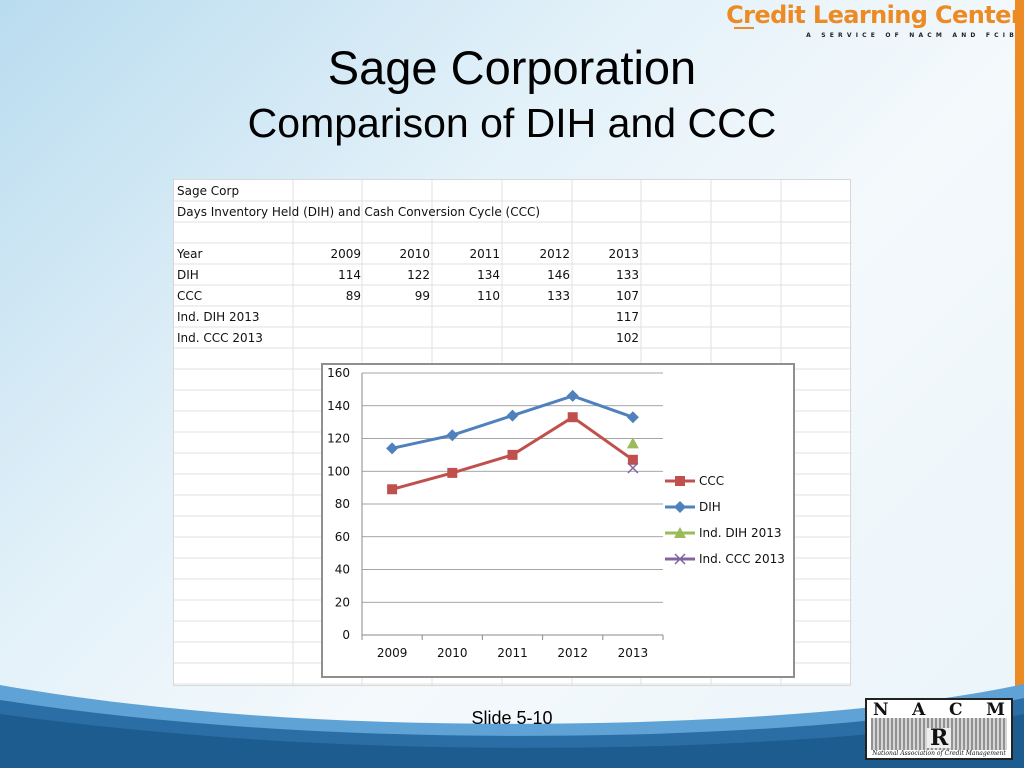 This screenshot has width=1024, height=768. Describe the element at coordinates (995, 710) in the screenshot. I see `nacm-letter: M` at that location.